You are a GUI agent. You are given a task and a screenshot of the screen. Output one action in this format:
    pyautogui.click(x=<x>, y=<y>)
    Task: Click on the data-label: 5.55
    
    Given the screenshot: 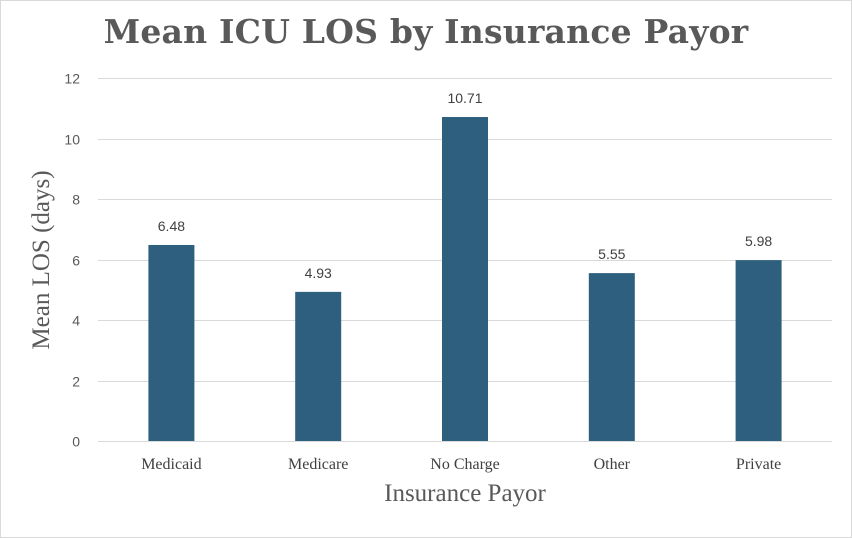 What is the action you would take?
    pyautogui.click(x=611, y=254)
    